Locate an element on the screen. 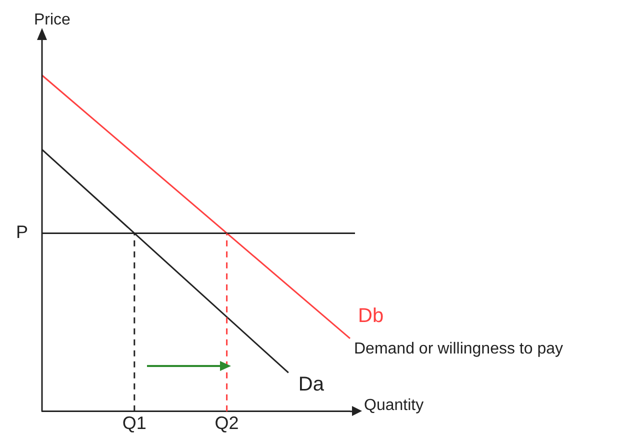 Image resolution: width=637 pixels, height=437 pixels. ref-line-label: P is located at coordinates (22, 232).